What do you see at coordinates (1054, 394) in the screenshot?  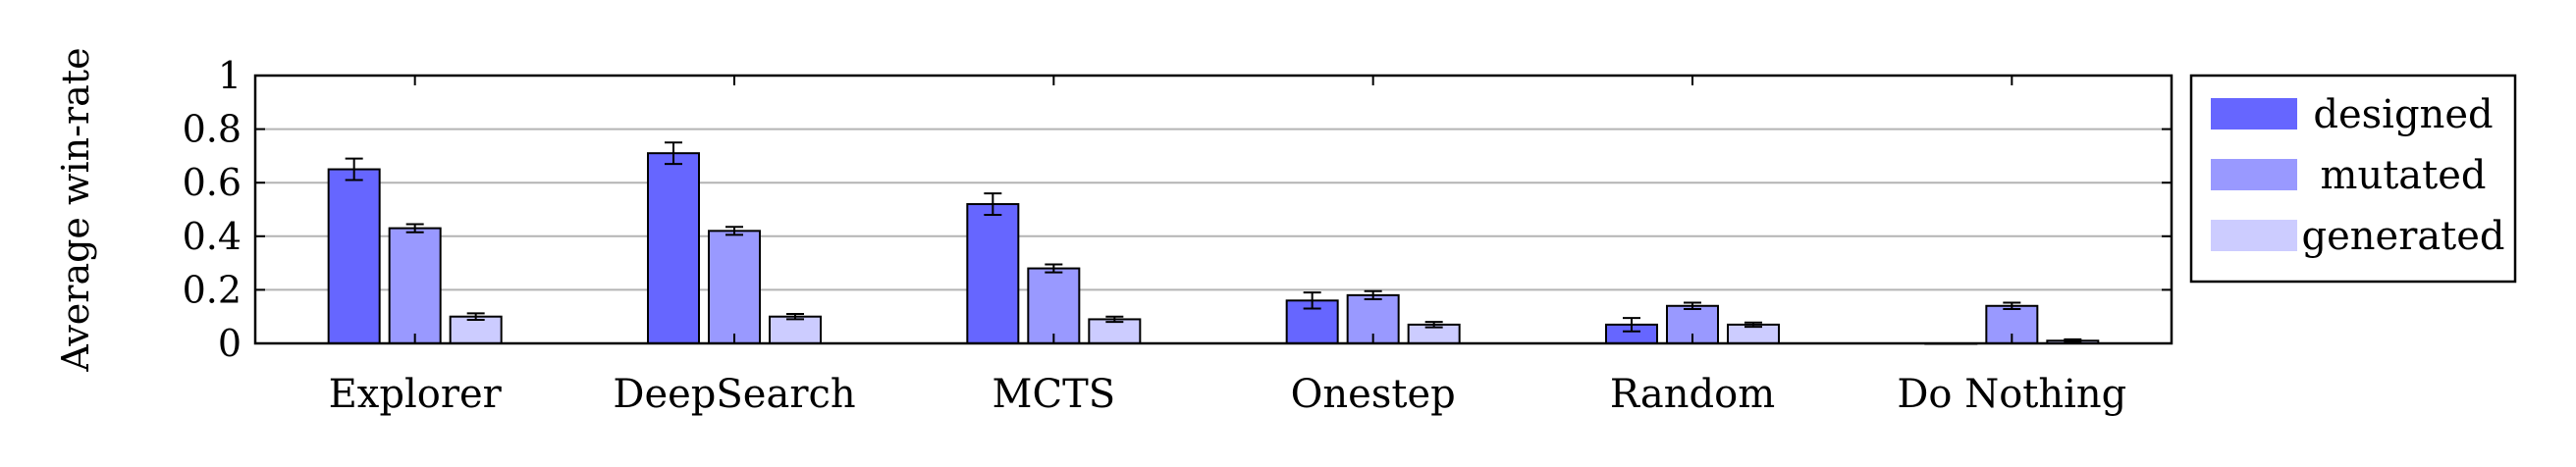 I see `x-tick-label: MCTS` at bounding box center [1054, 394].